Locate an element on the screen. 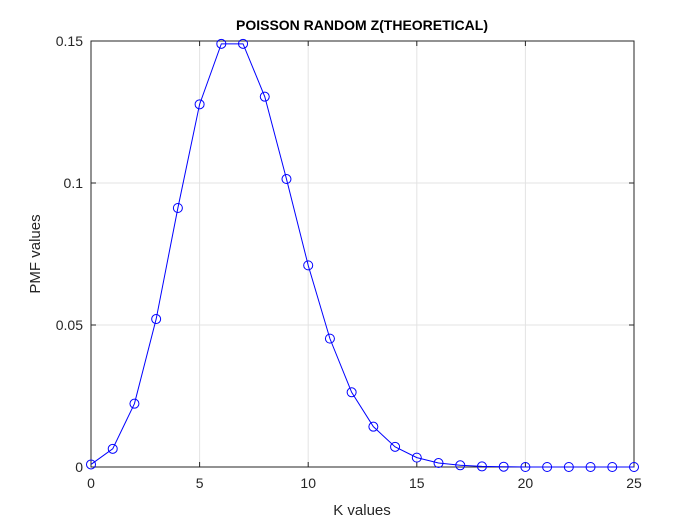  y-tick-label: 0.15 is located at coordinates (69, 41).